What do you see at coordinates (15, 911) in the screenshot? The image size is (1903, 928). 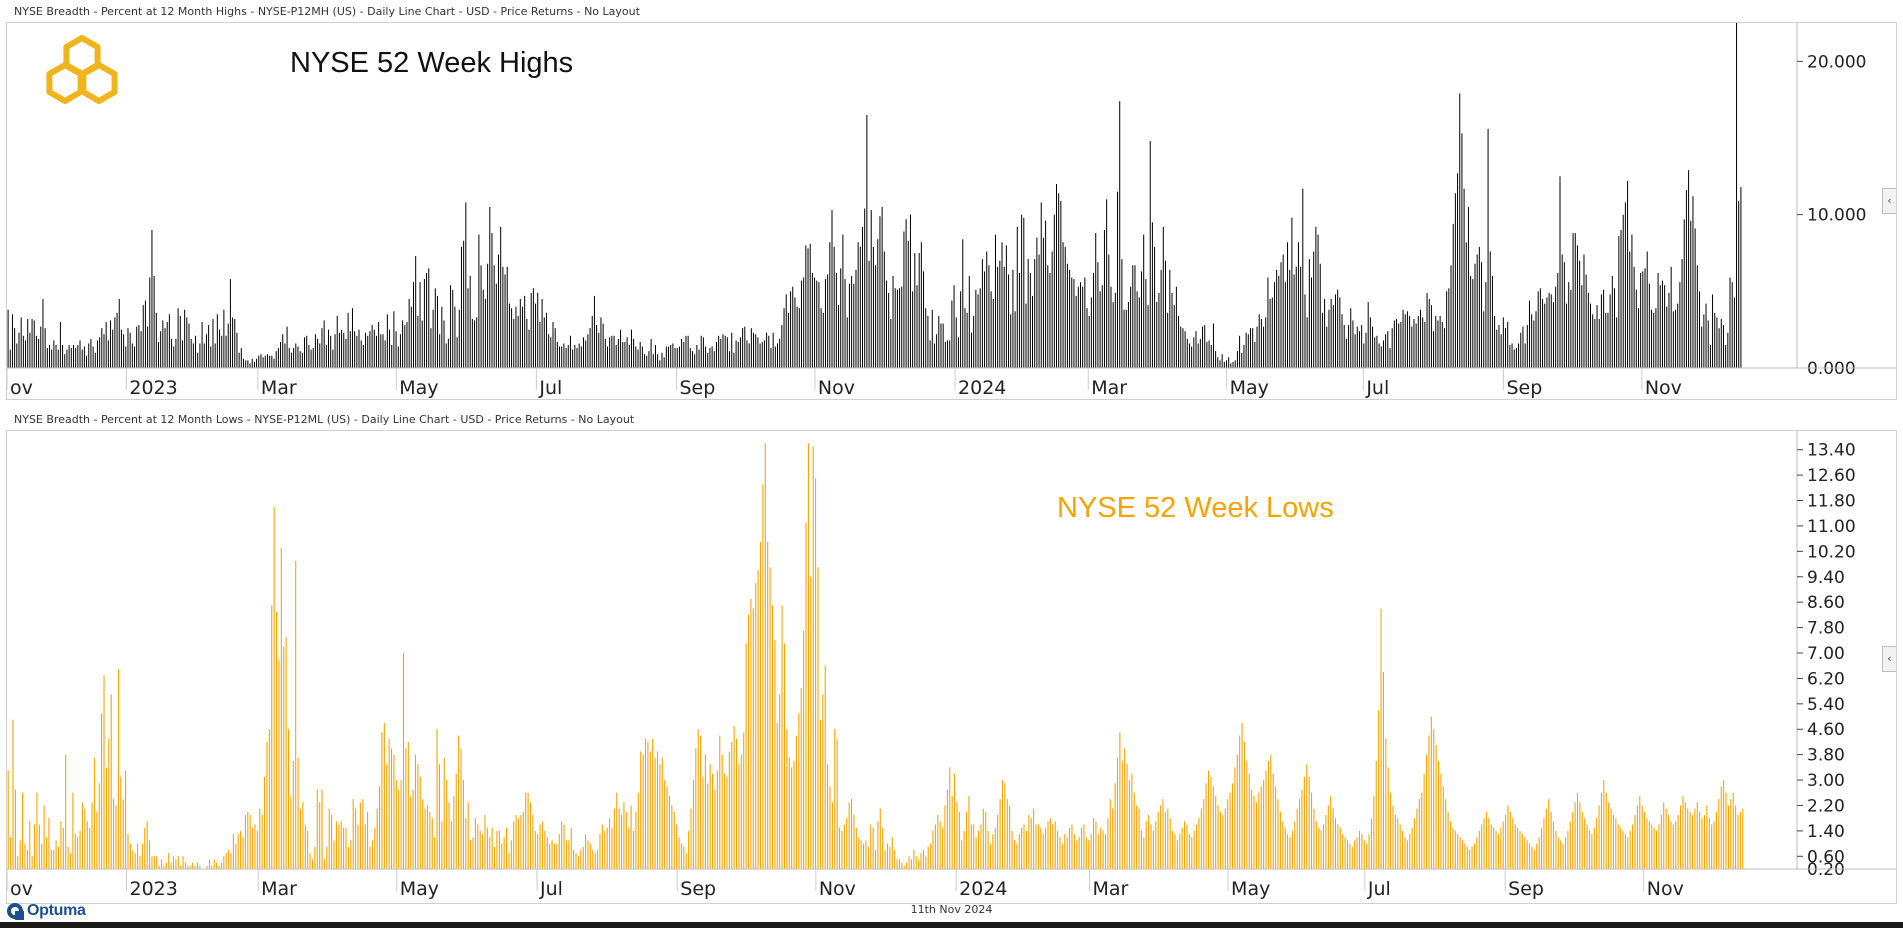 I see `optuma-logo-icon` at bounding box center [15, 911].